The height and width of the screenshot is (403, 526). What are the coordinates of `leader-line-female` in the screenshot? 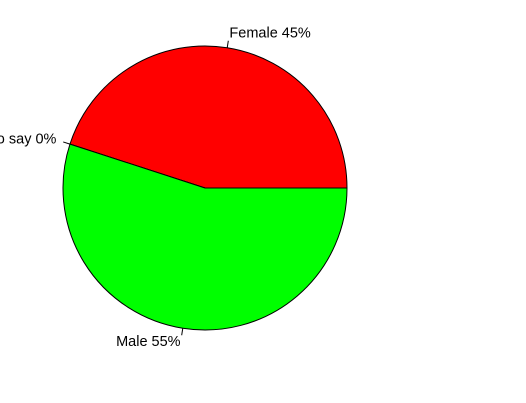 It's located at (227, 44).